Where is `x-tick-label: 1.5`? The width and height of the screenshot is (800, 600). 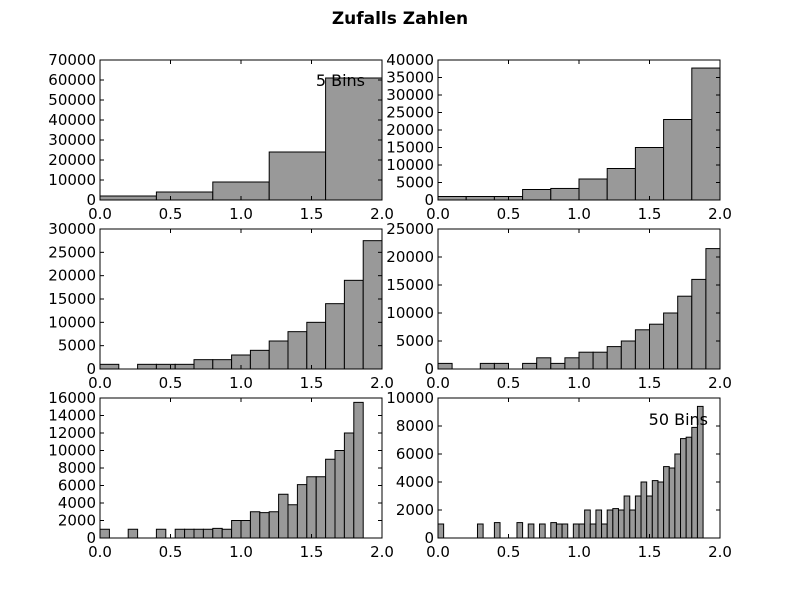
x-tick-label: 1.5 is located at coordinates (312, 552).